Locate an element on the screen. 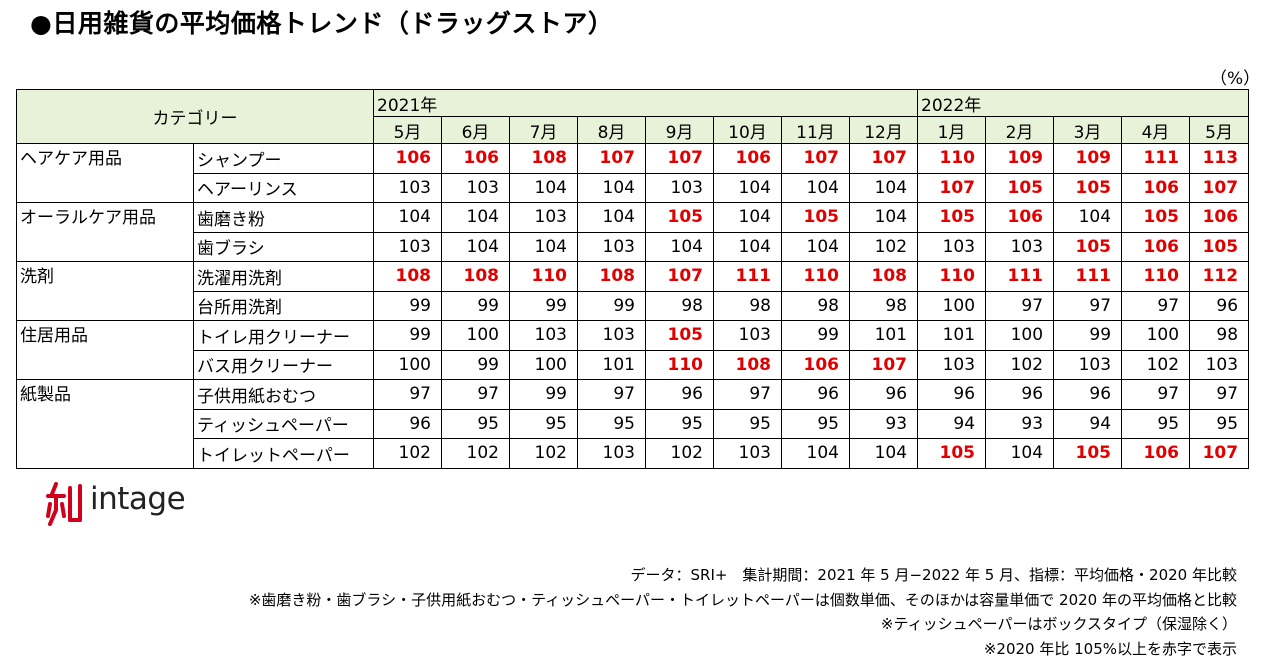  value-cell: 109 is located at coordinates (1088, 158).